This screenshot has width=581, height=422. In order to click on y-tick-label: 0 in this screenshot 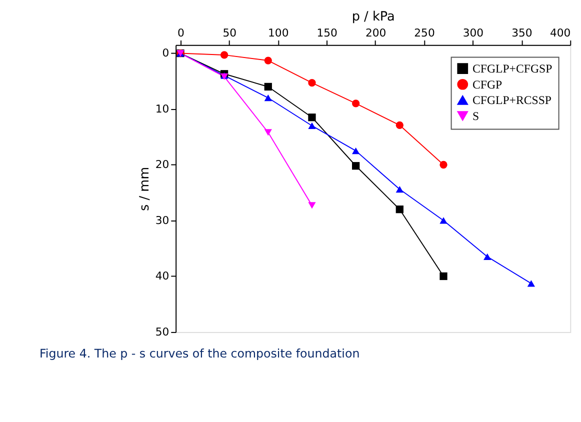, I will do `click(166, 53)`.